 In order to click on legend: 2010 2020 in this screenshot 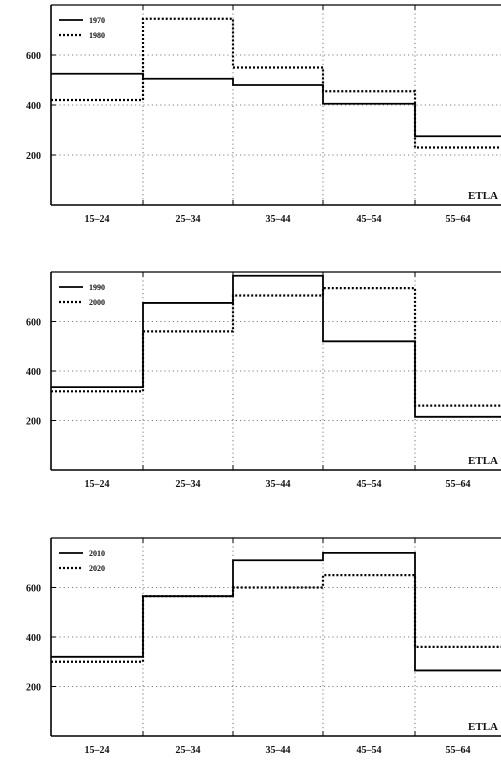, I will do `click(82, 561)`.